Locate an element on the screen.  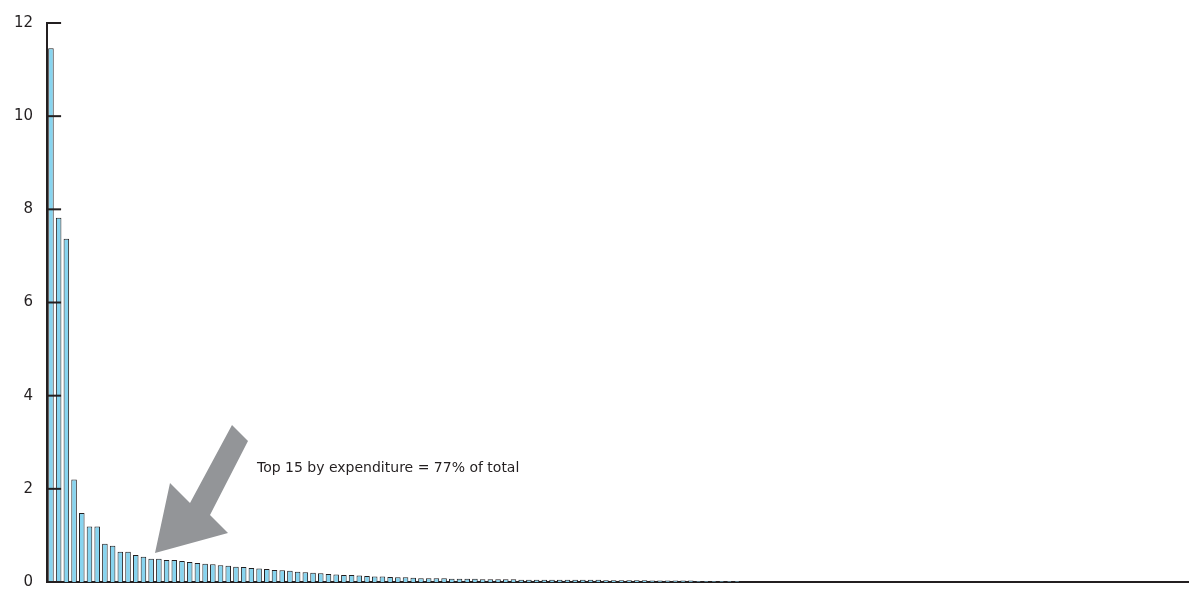
y-tick-label: 4 is located at coordinates (28, 394).